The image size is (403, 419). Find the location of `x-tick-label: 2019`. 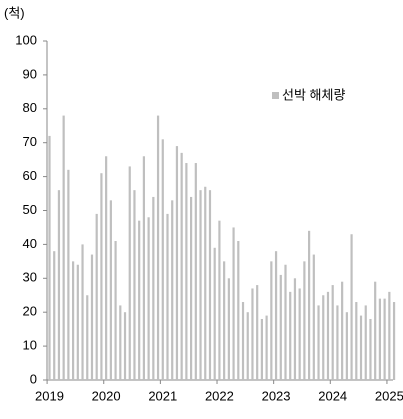

x-tick-label: 2019 is located at coordinates (49, 395).